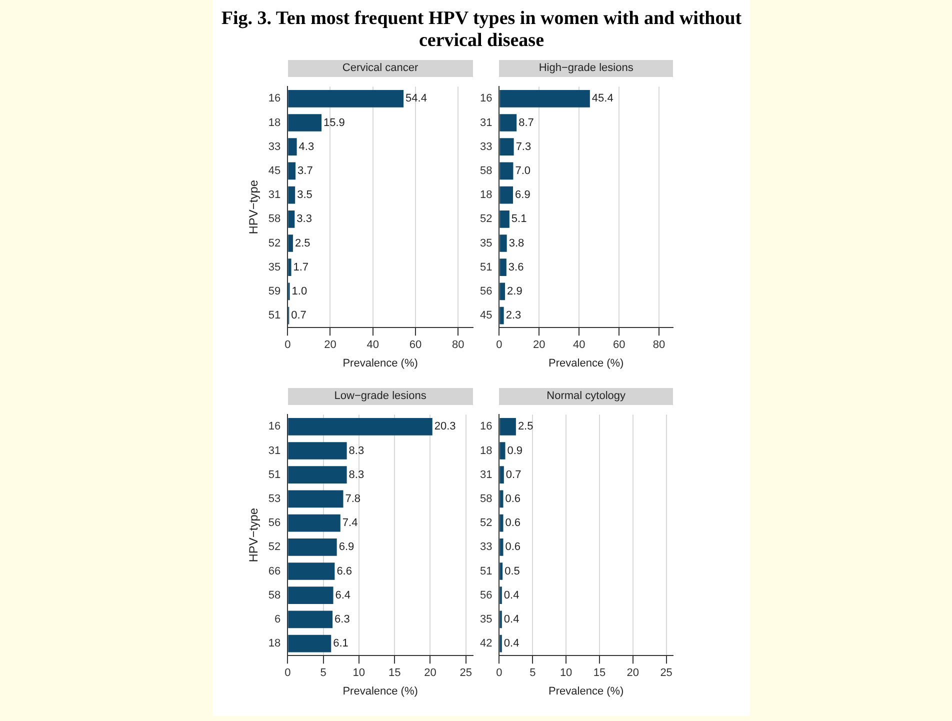 The height and width of the screenshot is (721, 952). Describe the element at coordinates (586, 396) in the screenshot. I see `chart-title: Normal cytology` at that location.